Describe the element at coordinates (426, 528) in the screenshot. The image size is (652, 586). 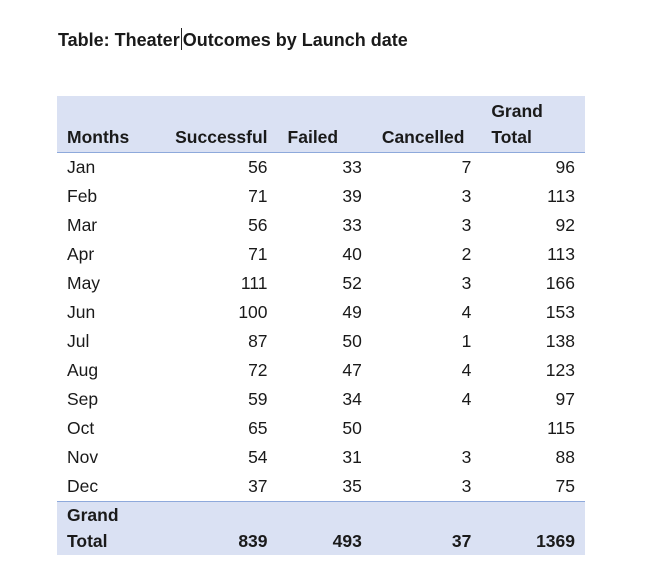
I see `grand-total-cancelled: 37` at that location.